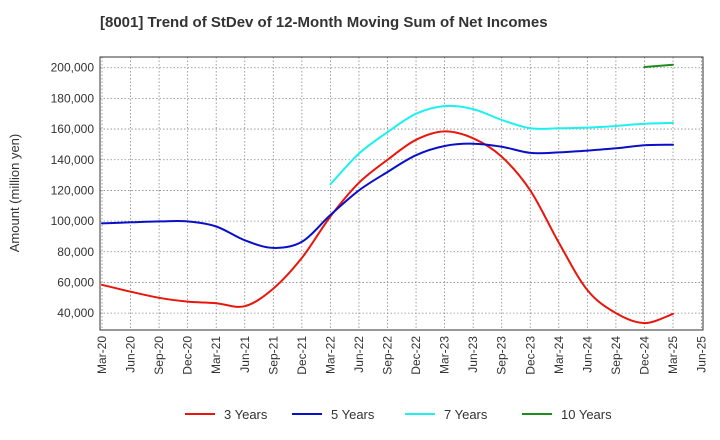 The width and height of the screenshot is (720, 440). Describe the element at coordinates (302, 355) in the screenshot. I see `x-tick-label: Dec-21` at that location.